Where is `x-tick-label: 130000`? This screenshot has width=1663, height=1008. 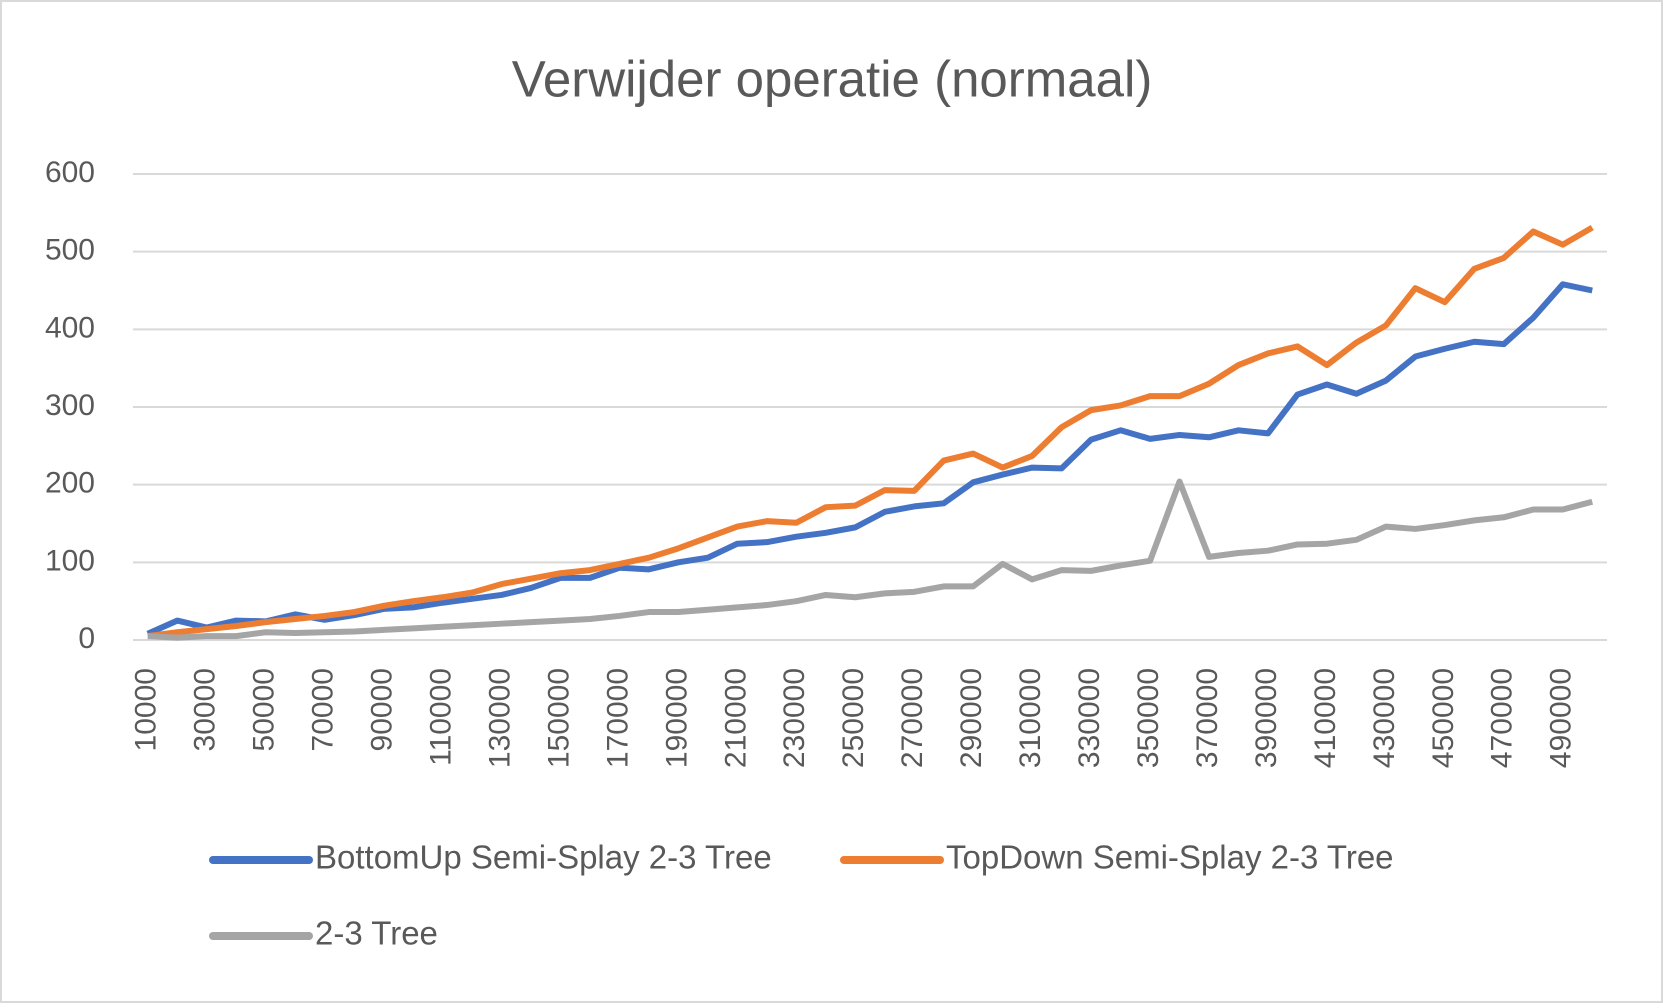 x-tick-label: 130000 is located at coordinates (499, 718).